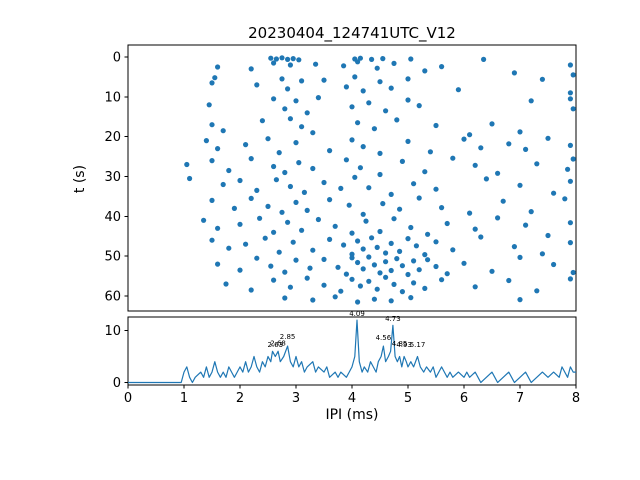 The width and height of the screenshot is (640, 480). What do you see at coordinates (357, 314) in the screenshot?
I see `peak-annotation: 4.09` at bounding box center [357, 314].